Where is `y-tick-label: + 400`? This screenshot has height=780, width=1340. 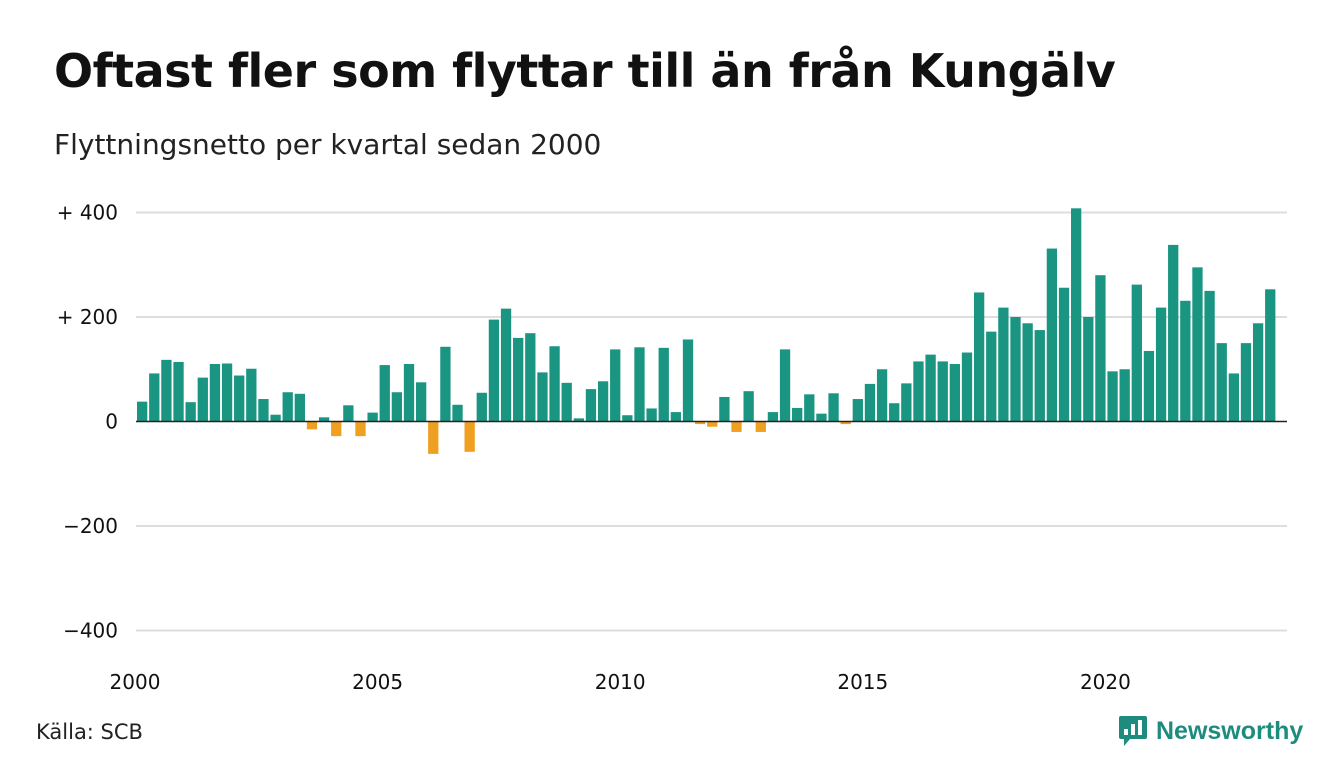 y-tick-label: + 400 is located at coordinates (87, 213).